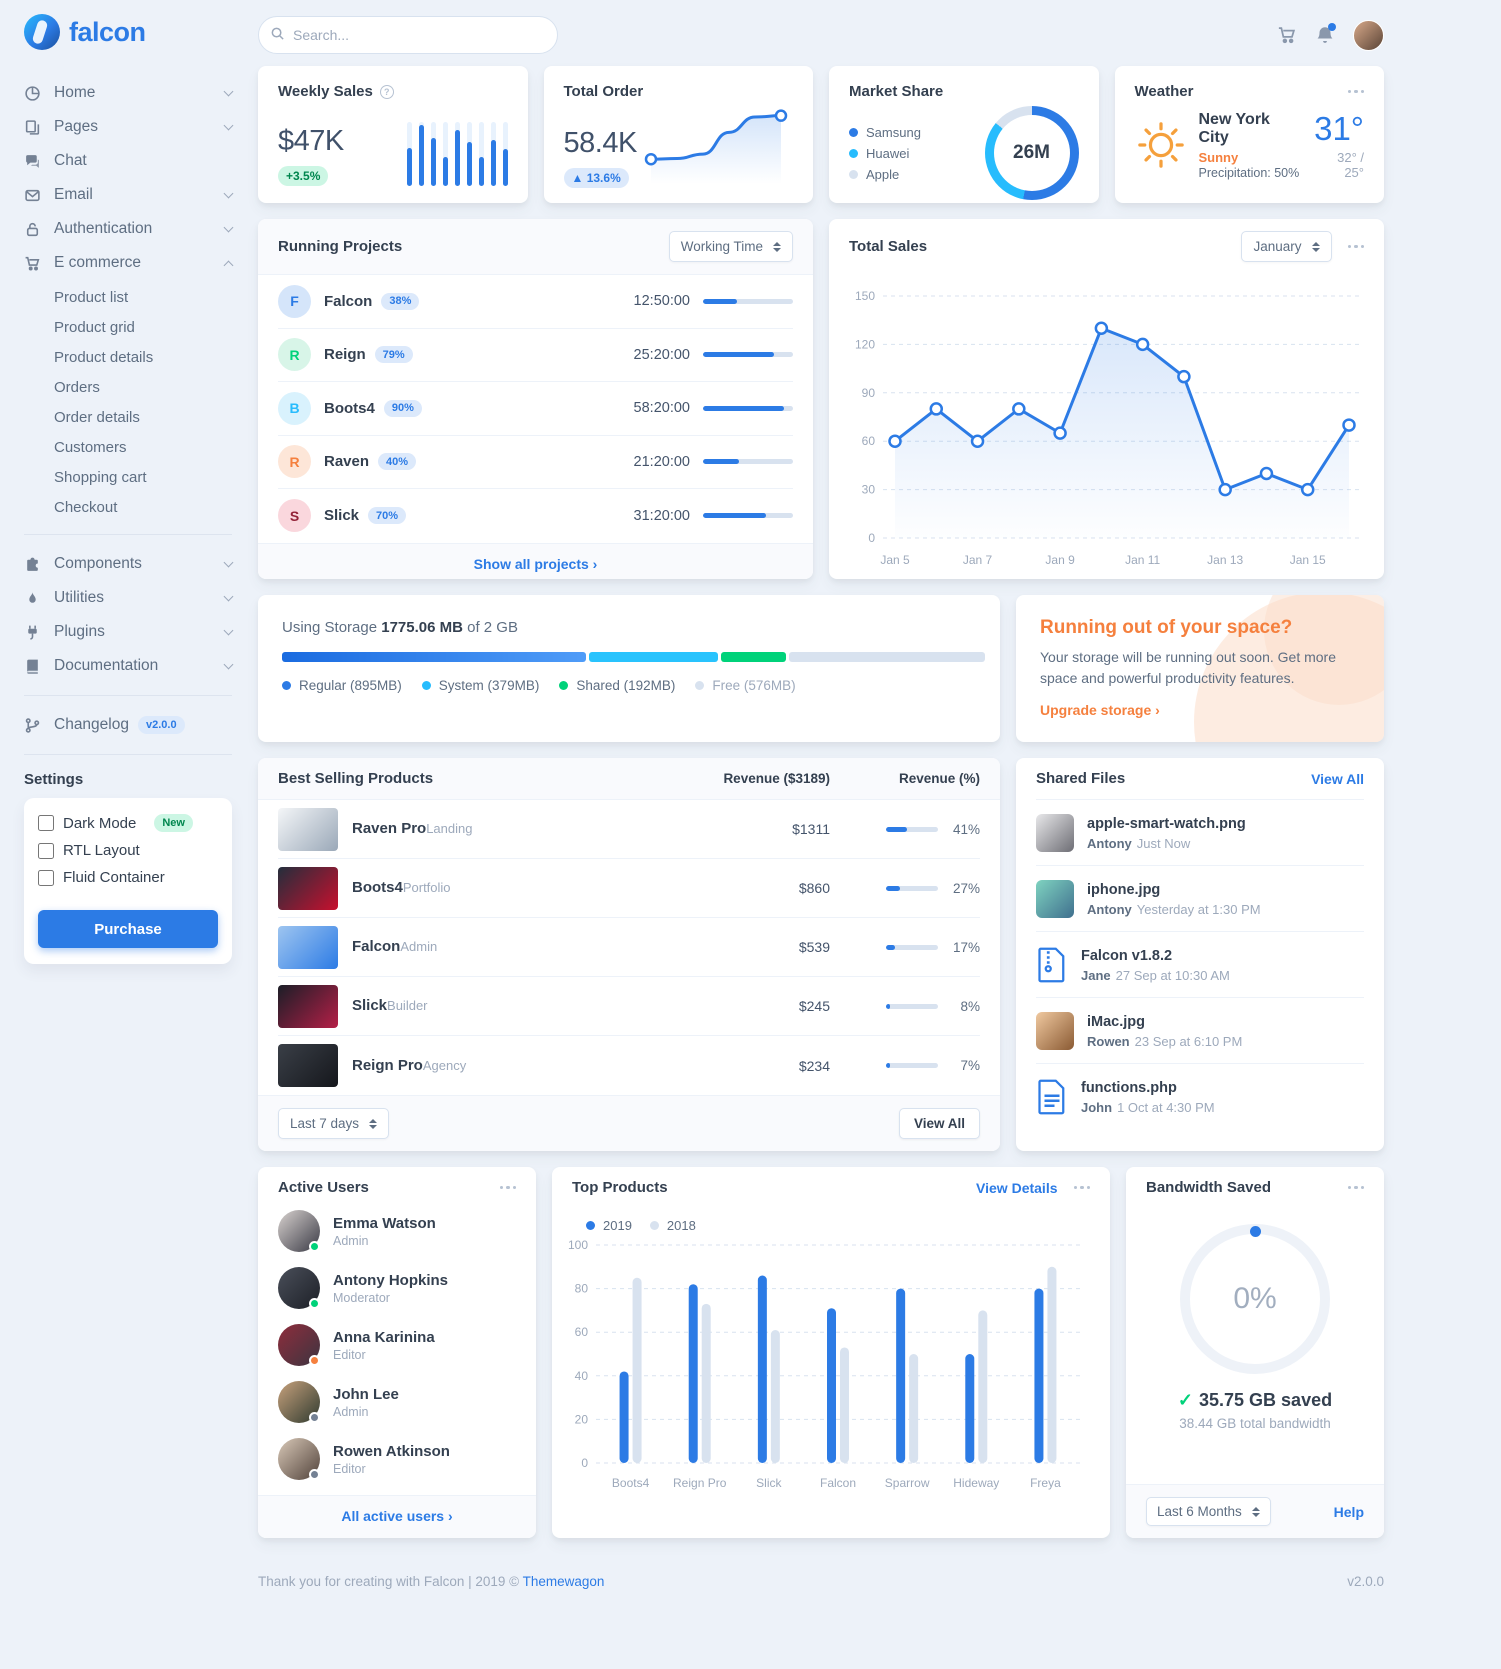  What do you see at coordinates (535, 409) in the screenshot?
I see `project-row: B Boots4 90% 58:20:00` at bounding box center [535, 409].